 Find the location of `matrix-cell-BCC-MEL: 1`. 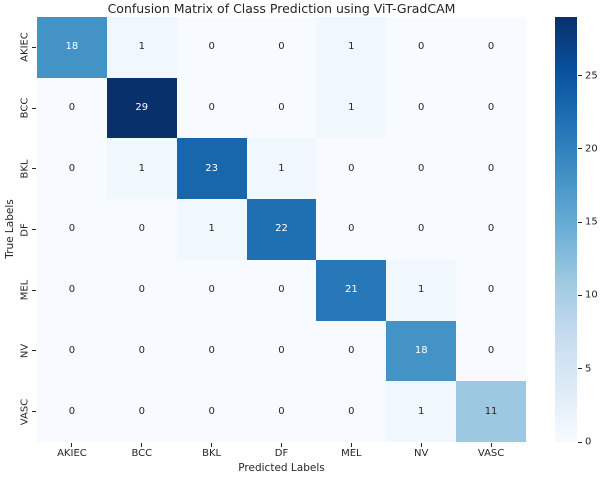

matrix-cell-BCC-MEL: 1 is located at coordinates (351, 108).